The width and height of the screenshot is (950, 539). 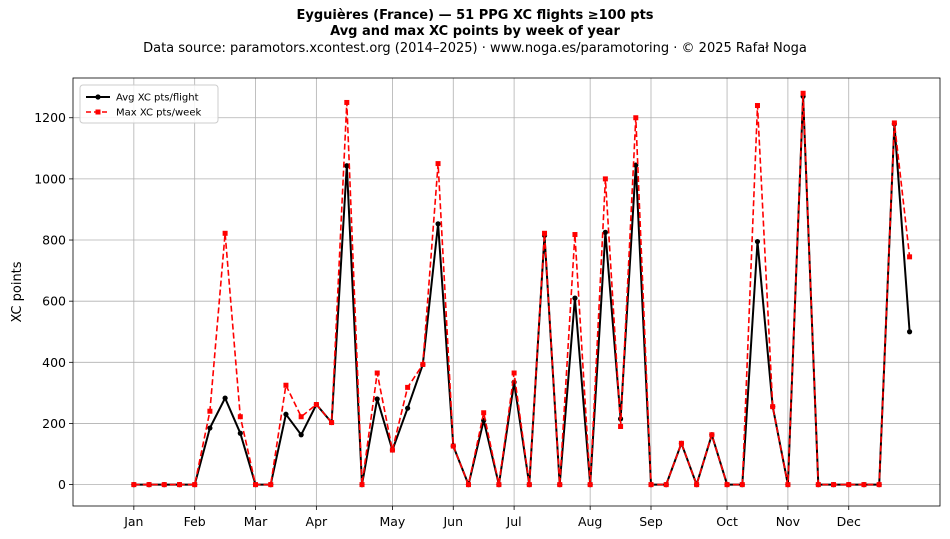 What do you see at coordinates (17, 291) in the screenshot?
I see `y-axis-label: XC points` at bounding box center [17, 291].